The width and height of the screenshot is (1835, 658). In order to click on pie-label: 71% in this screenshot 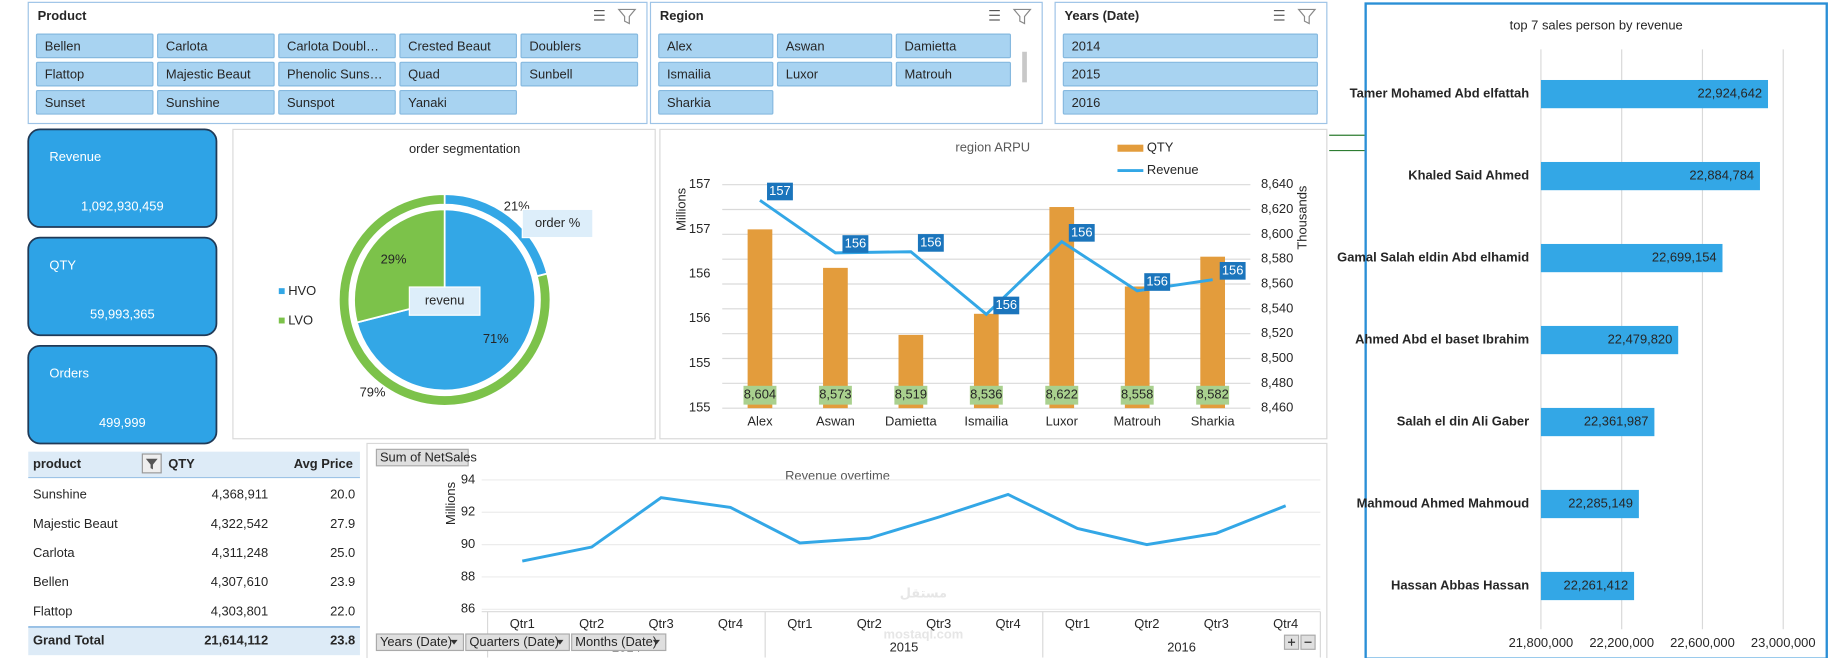, I will do `click(496, 338)`.